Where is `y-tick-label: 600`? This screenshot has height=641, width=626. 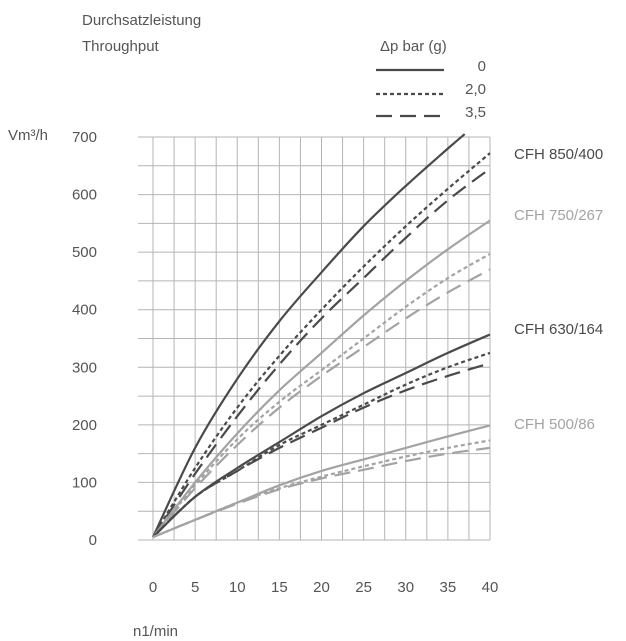 y-tick-label: 600 is located at coordinates (84, 195).